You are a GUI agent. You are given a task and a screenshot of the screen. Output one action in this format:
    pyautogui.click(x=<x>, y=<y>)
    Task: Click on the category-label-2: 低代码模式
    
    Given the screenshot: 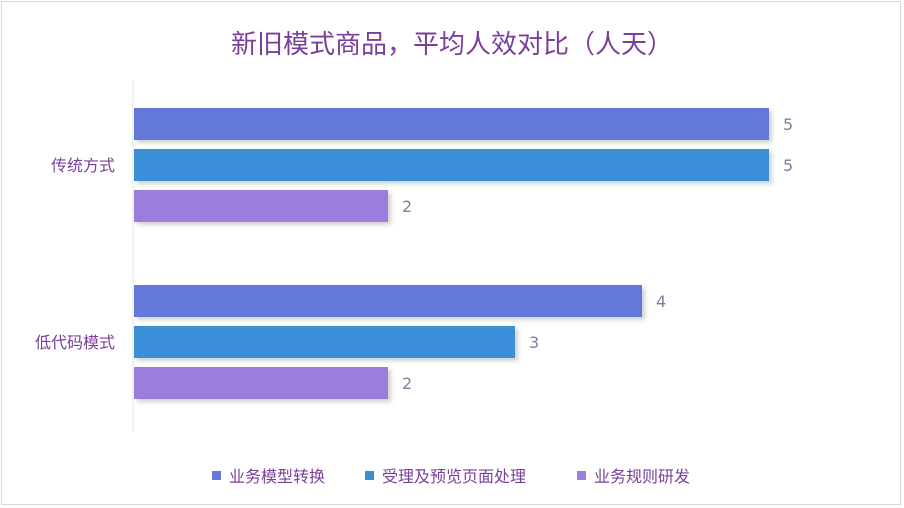 What is the action you would take?
    pyautogui.click(x=75, y=342)
    